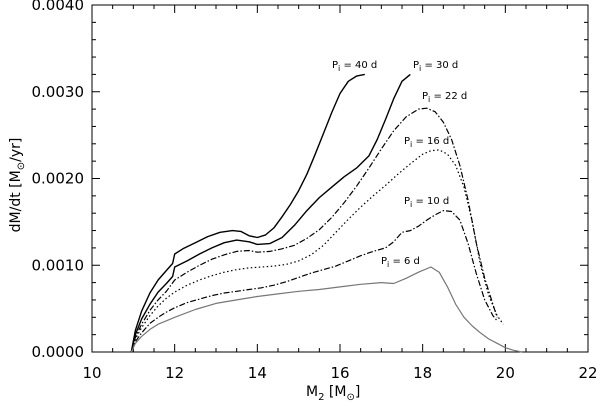 Image resolution: width=600 pixels, height=404 pixels. I want to click on y-tick-label: 0.0020, so click(58, 179).